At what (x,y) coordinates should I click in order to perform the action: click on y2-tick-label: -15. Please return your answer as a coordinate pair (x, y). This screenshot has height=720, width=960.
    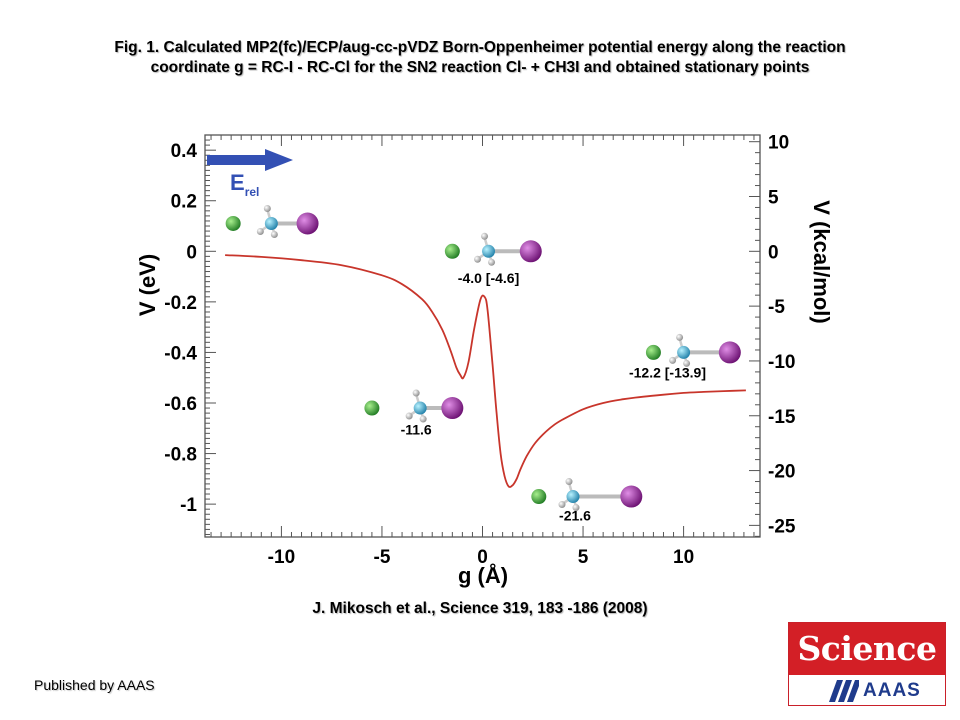
    Looking at the image, I should click on (782, 417).